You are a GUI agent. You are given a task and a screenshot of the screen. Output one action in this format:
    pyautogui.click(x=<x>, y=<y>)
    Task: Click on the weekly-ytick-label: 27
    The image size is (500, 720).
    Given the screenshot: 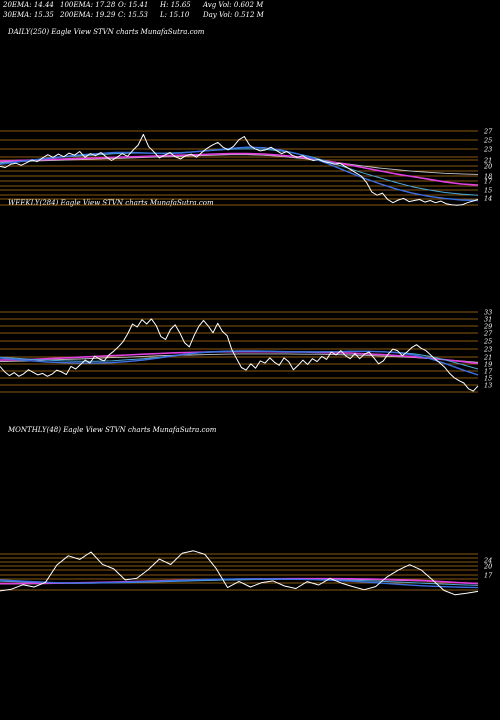 What is the action you would take?
    pyautogui.click(x=488, y=334)
    